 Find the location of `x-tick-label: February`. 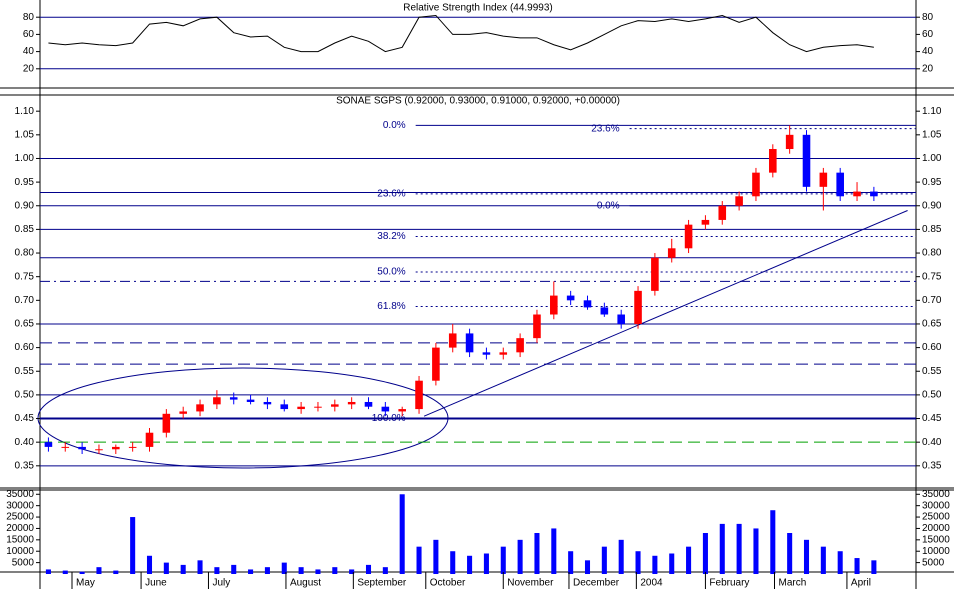

x-tick-label: February is located at coordinates (729, 583).